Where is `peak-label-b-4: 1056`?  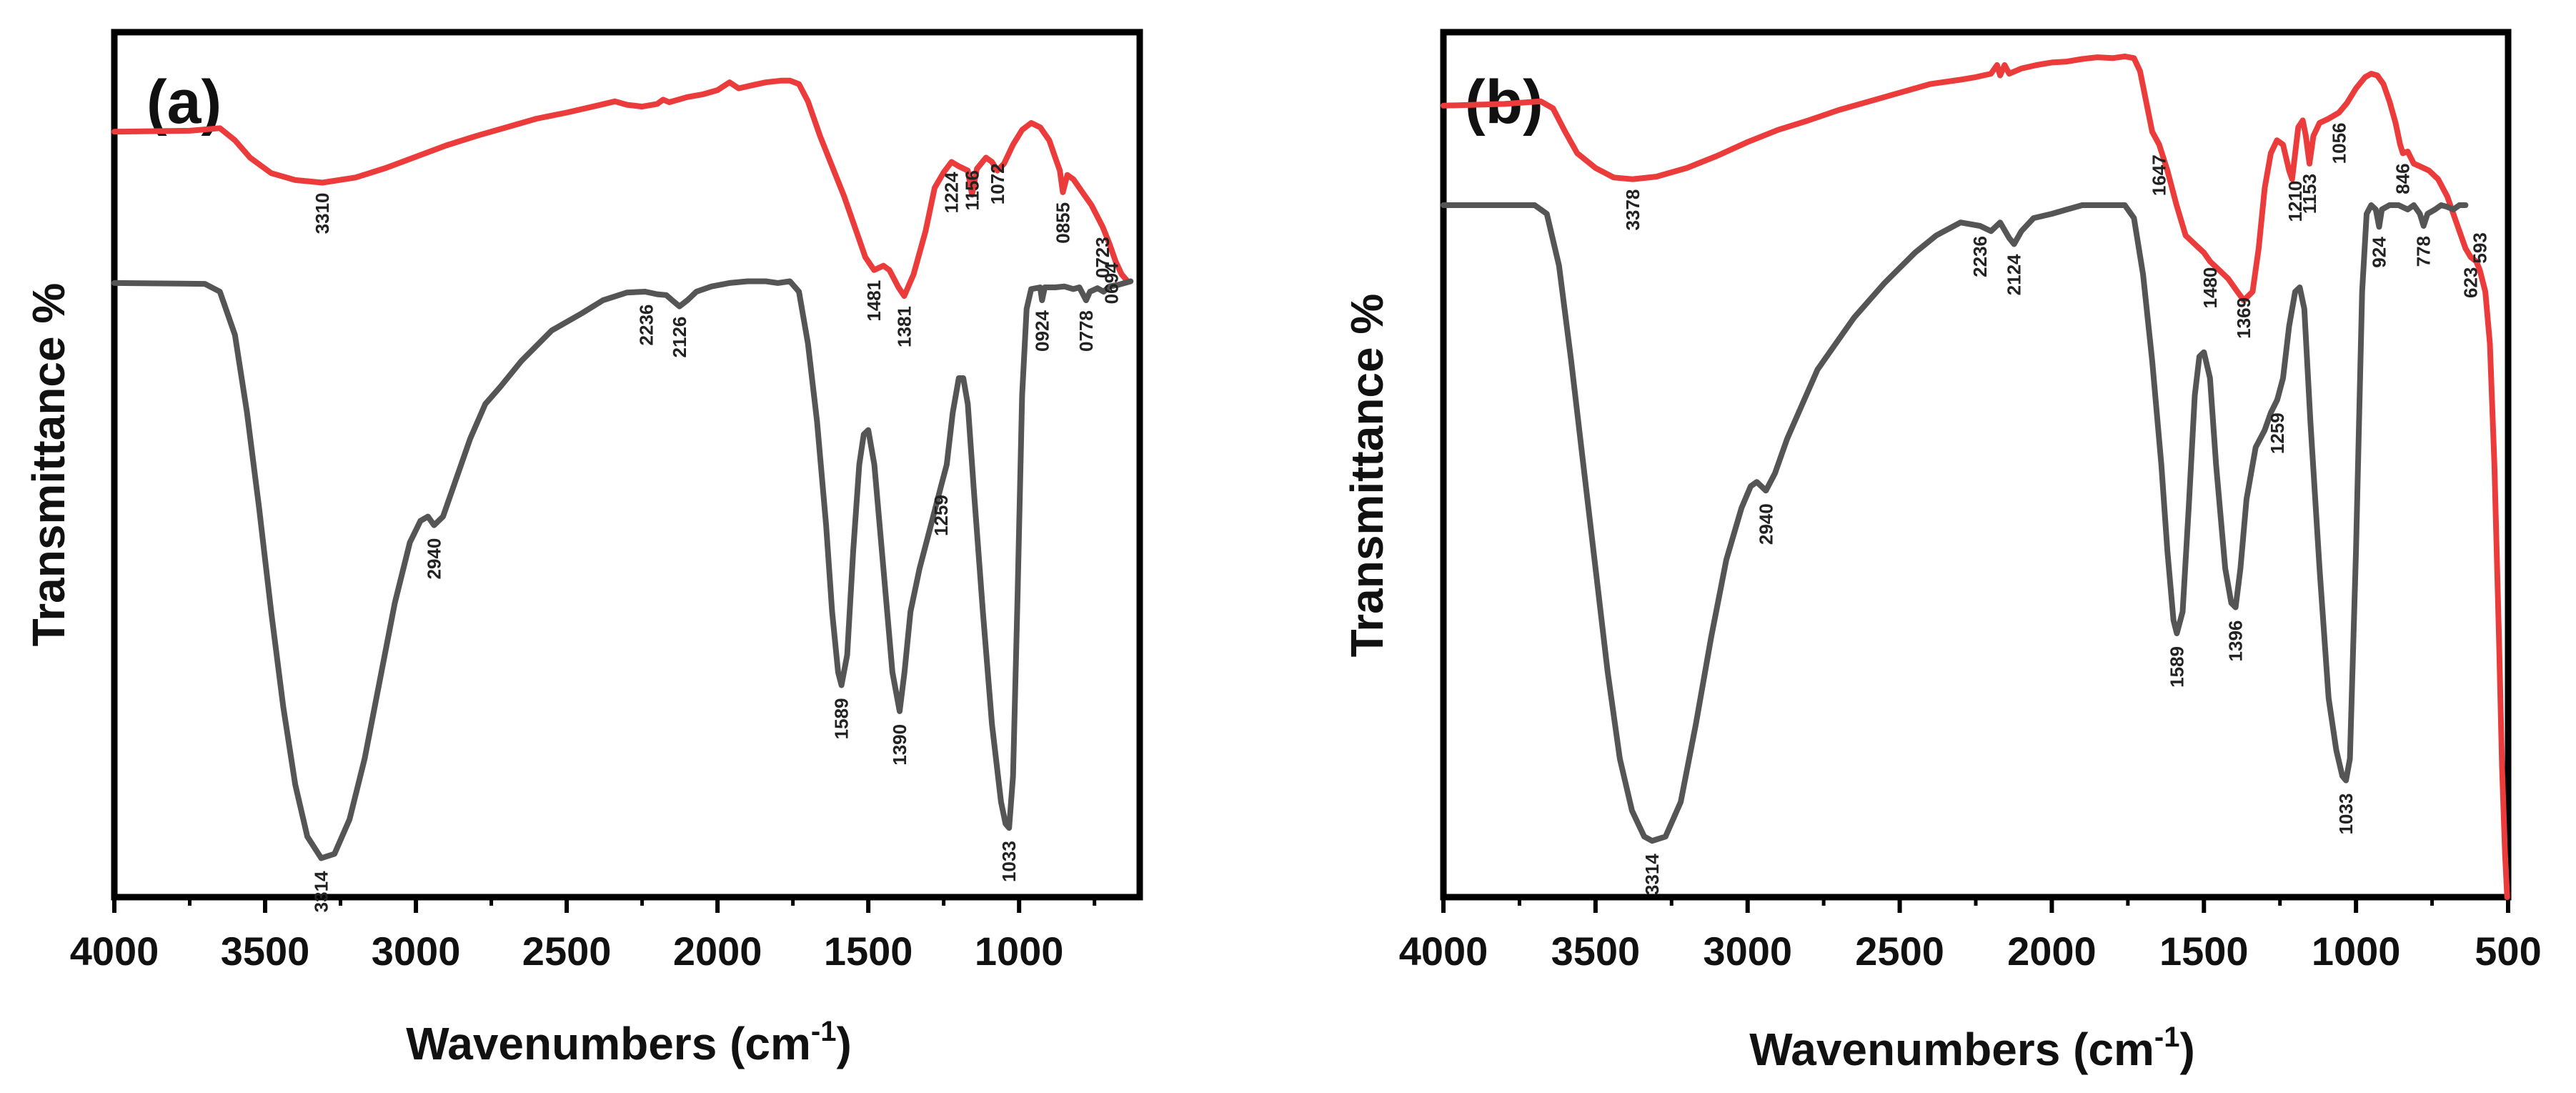
peak-label-b-4: 1056 is located at coordinates (2338, 143).